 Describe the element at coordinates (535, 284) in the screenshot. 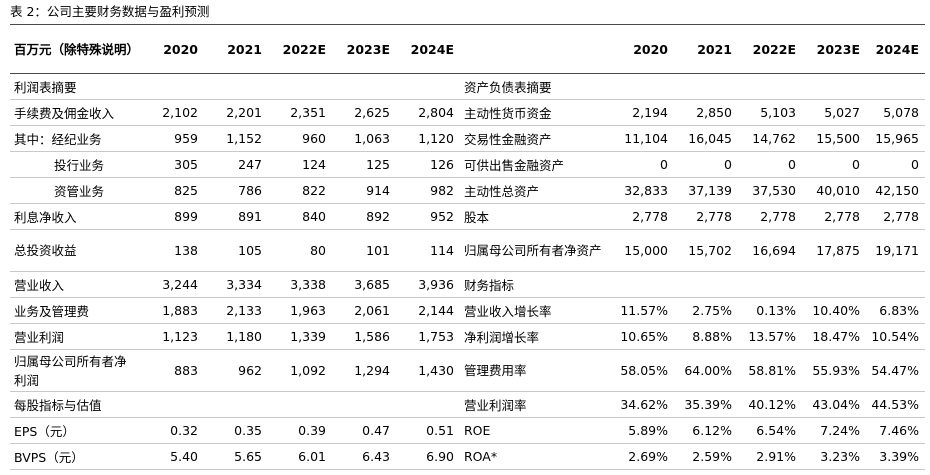

I see `right-row-label: 财务指标` at that location.